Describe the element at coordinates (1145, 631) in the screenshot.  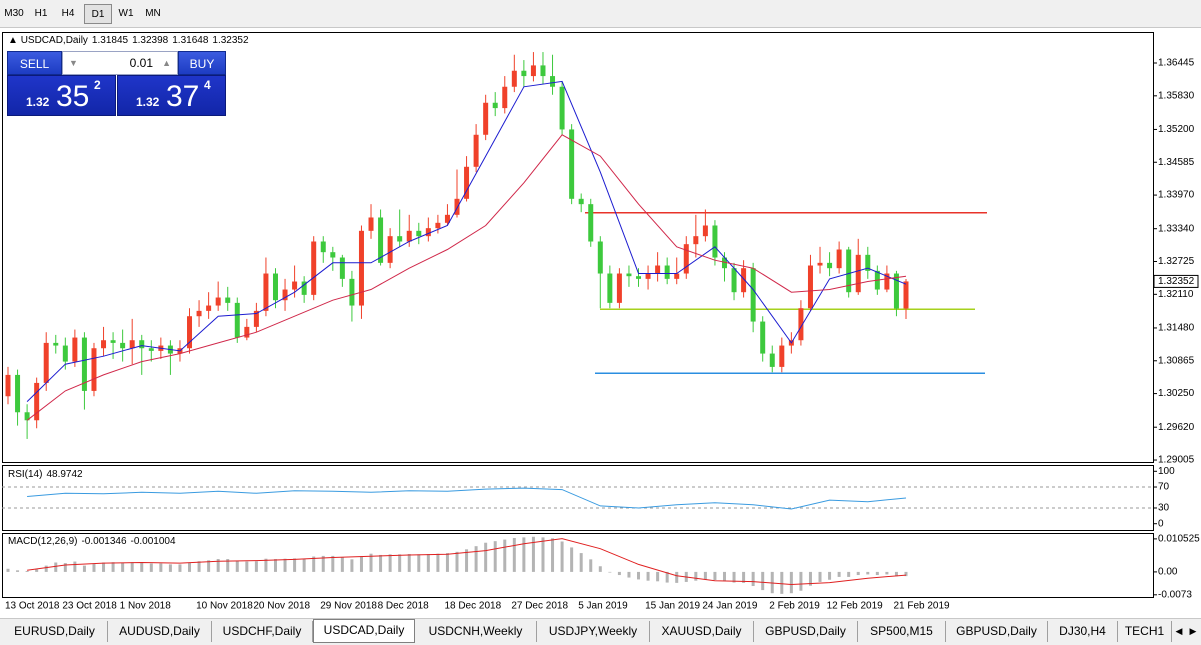
I see `chart-tab: TECH1` at that location.